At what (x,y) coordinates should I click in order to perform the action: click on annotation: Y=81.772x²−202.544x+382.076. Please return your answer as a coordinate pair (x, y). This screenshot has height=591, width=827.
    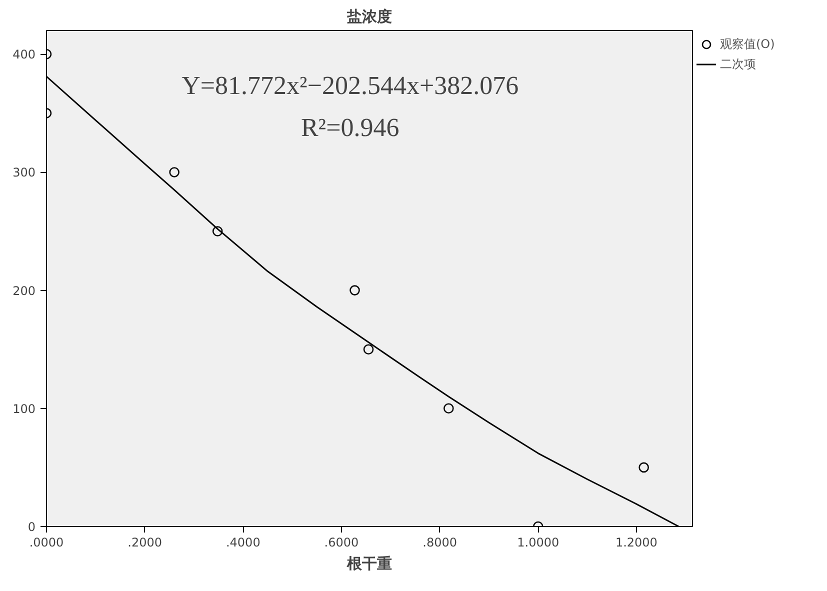
    Looking at the image, I should click on (350, 85).